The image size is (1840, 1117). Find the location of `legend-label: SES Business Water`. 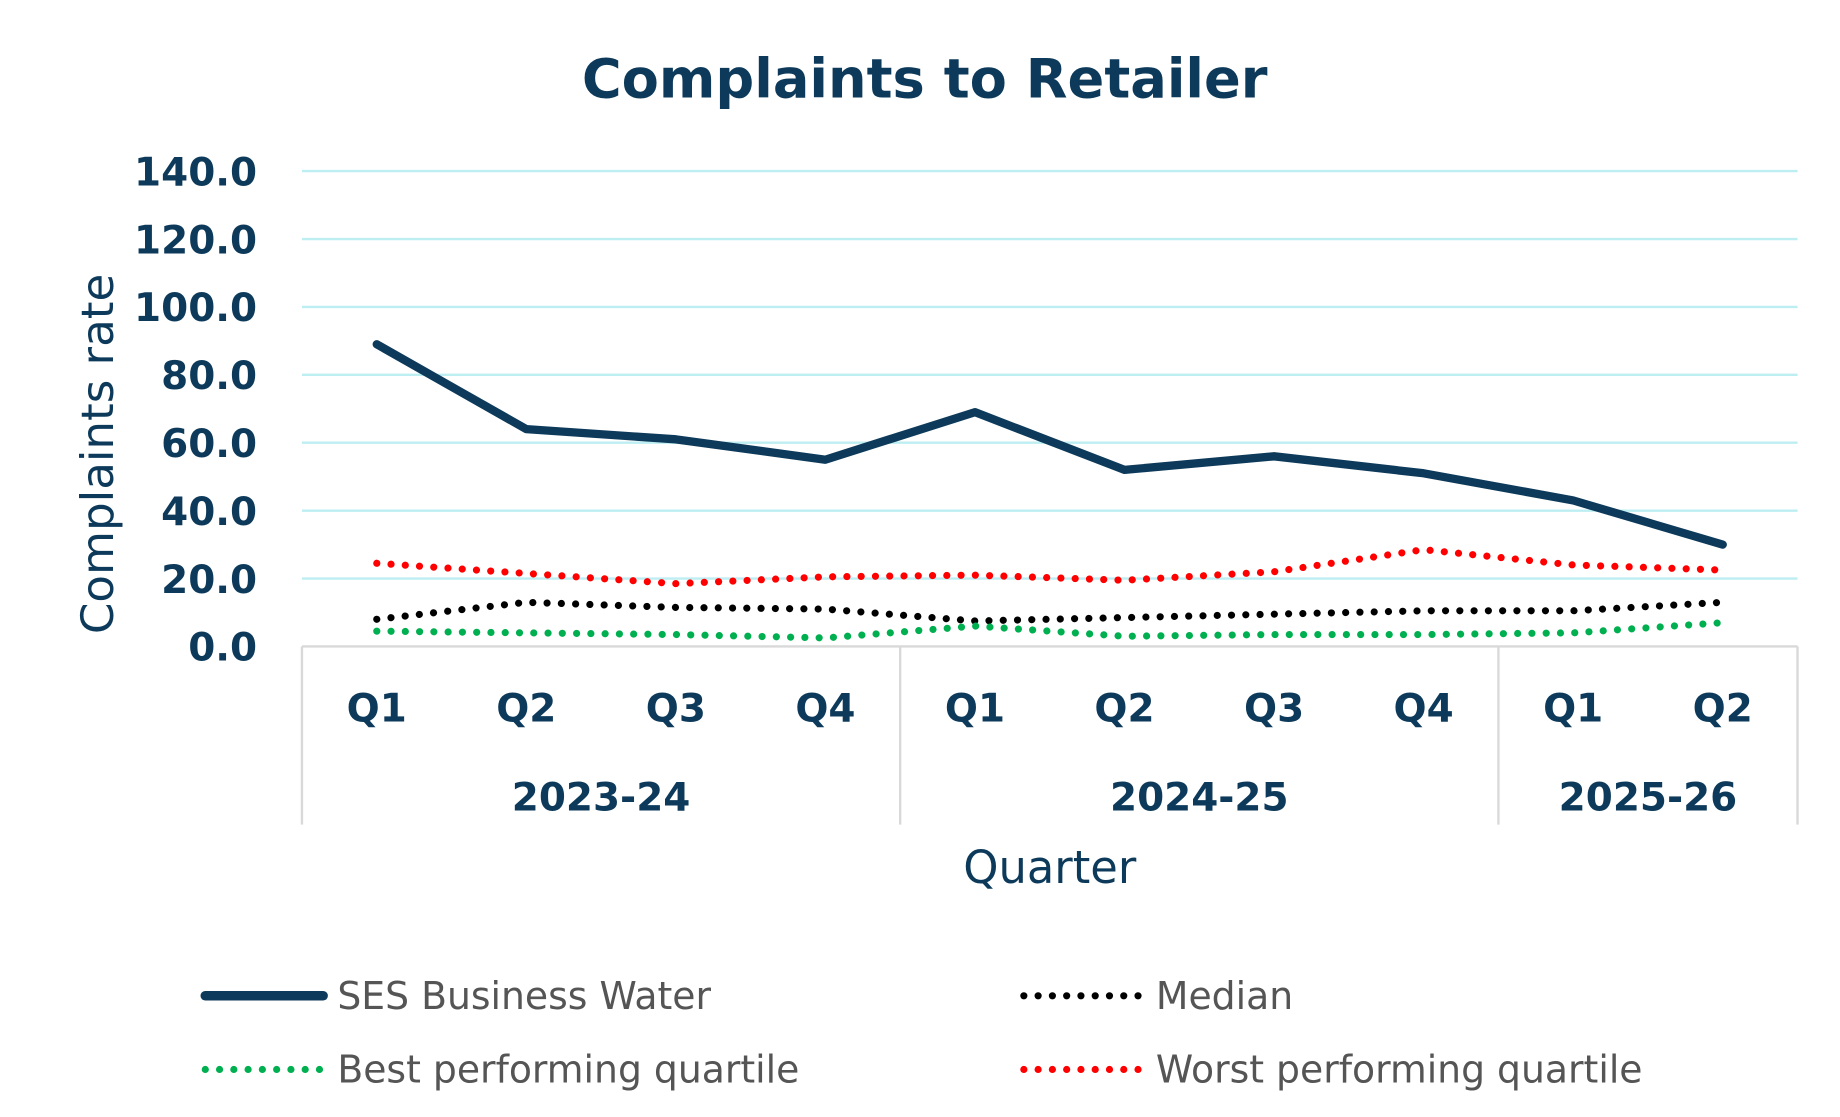

legend-label: SES Business Water is located at coordinates (524, 996).